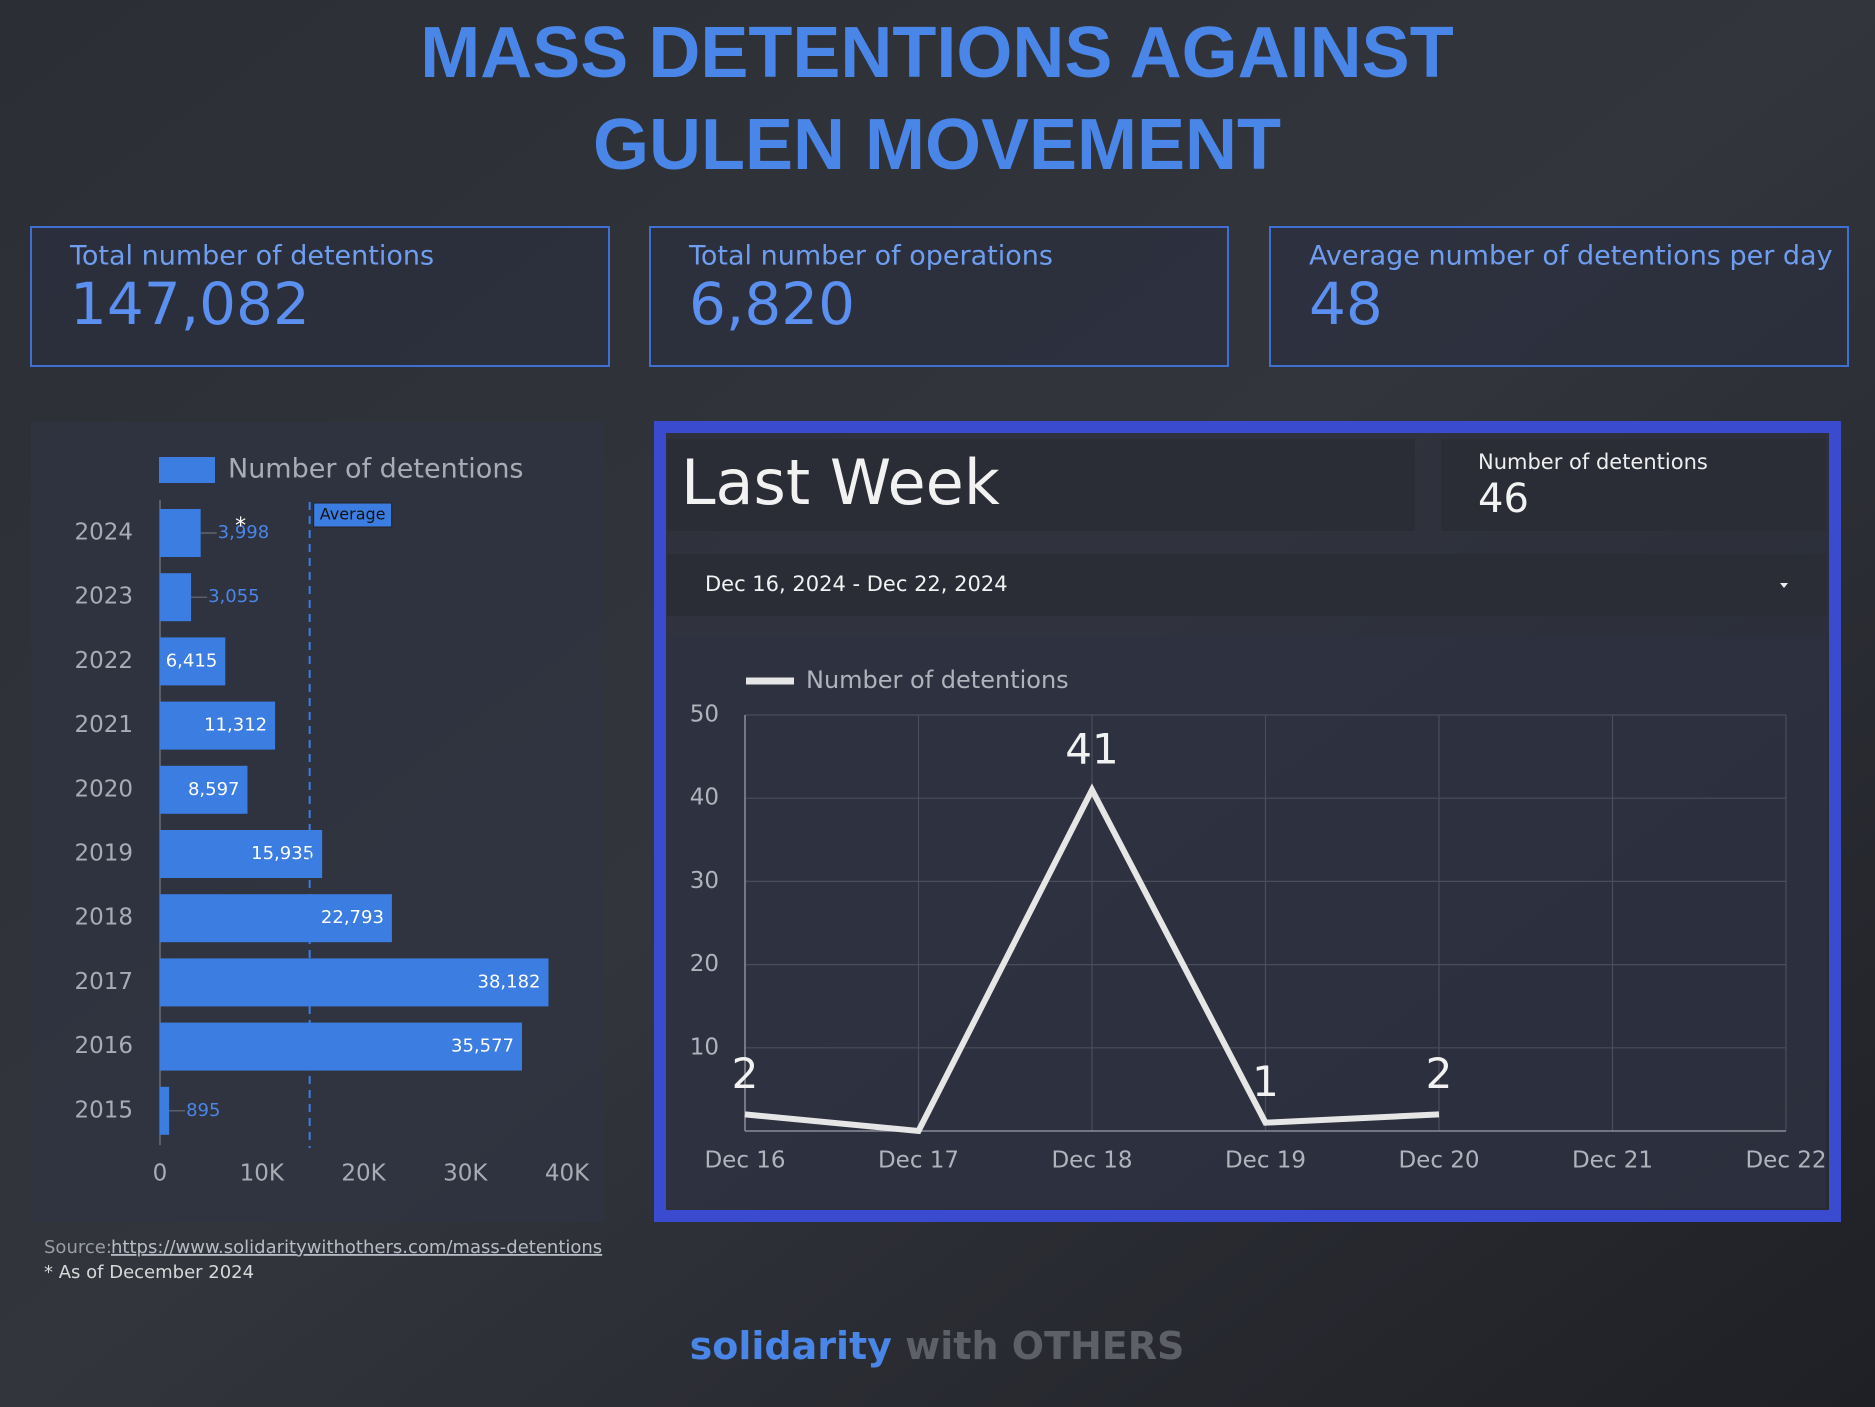 The image size is (1875, 1407). I want to click on x-tick-label: 20K, so click(363, 1174).